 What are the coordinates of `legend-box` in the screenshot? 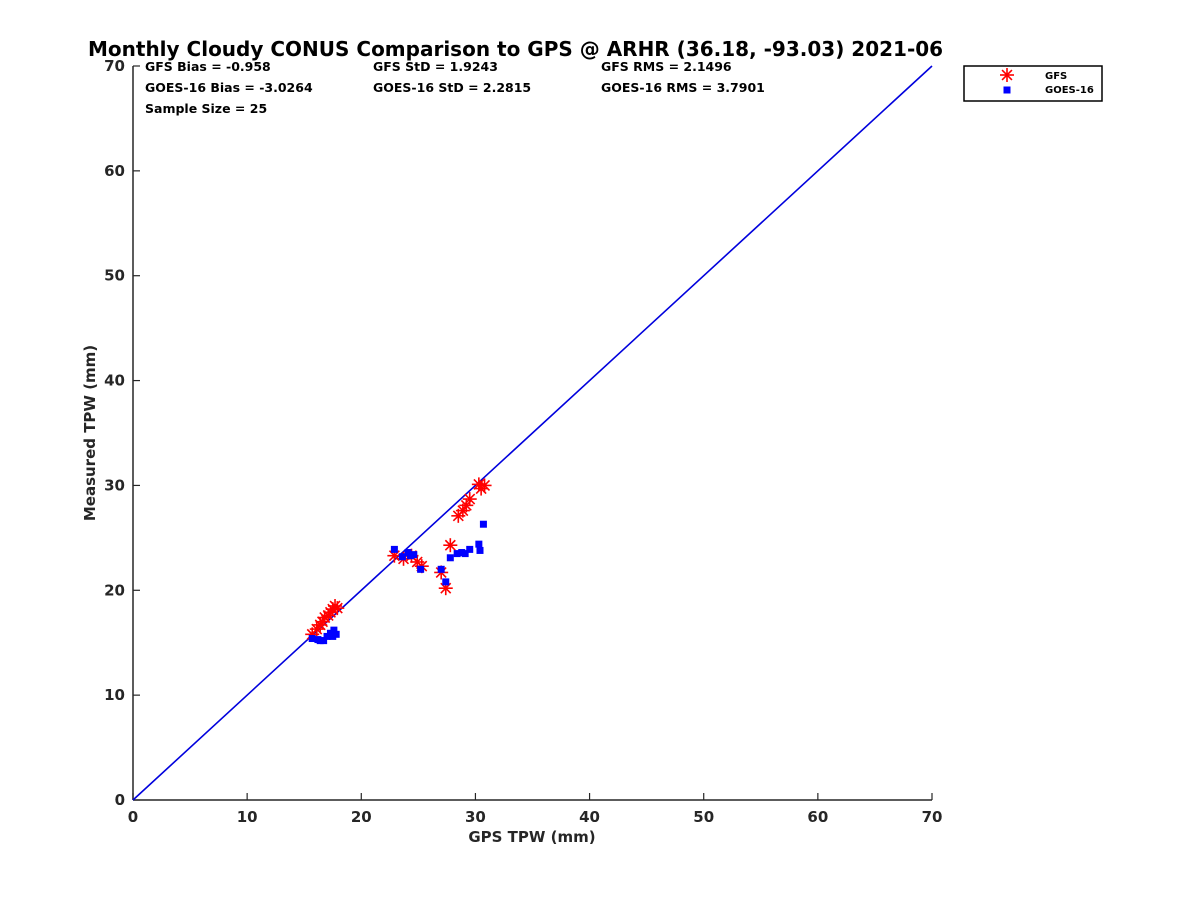 It's located at (1033, 83).